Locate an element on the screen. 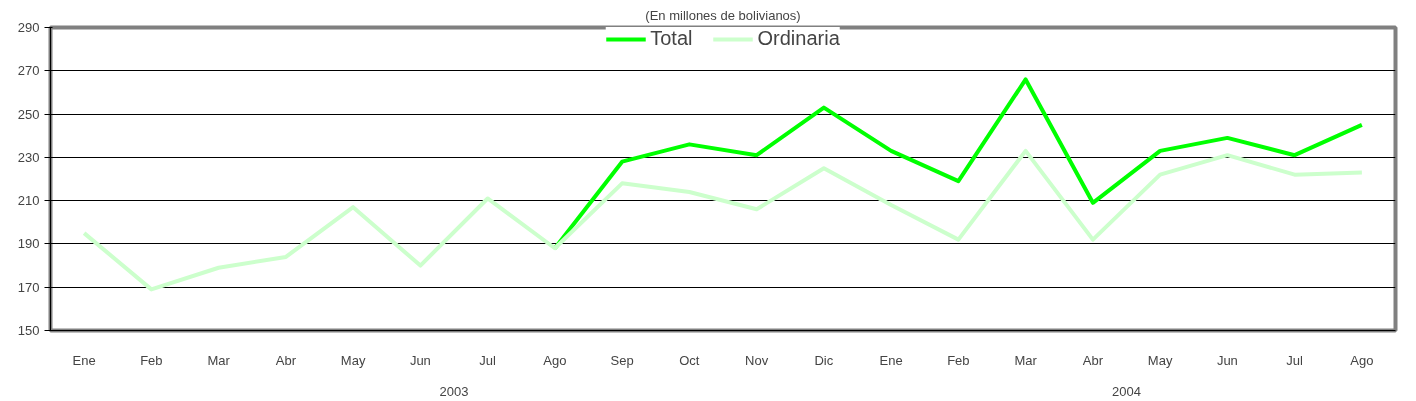  x-tick-label: Nov is located at coordinates (757, 360).